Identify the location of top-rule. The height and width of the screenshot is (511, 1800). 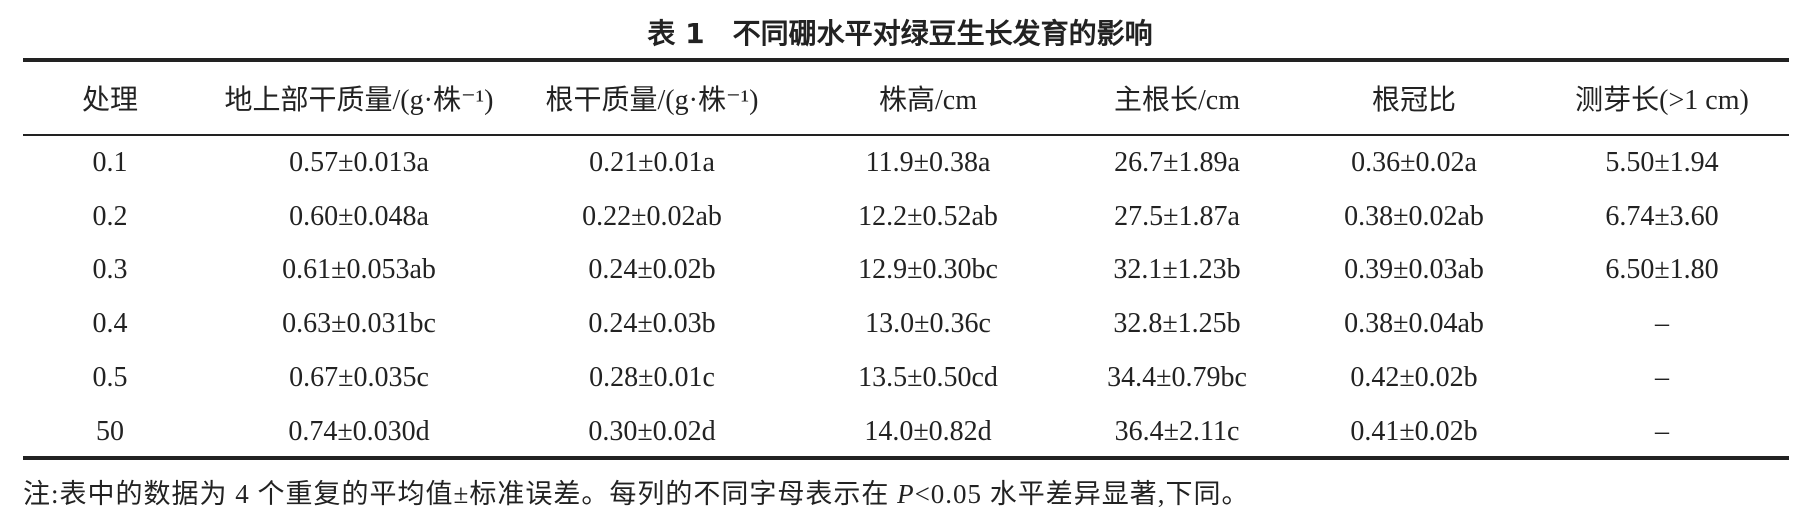
(906, 60).